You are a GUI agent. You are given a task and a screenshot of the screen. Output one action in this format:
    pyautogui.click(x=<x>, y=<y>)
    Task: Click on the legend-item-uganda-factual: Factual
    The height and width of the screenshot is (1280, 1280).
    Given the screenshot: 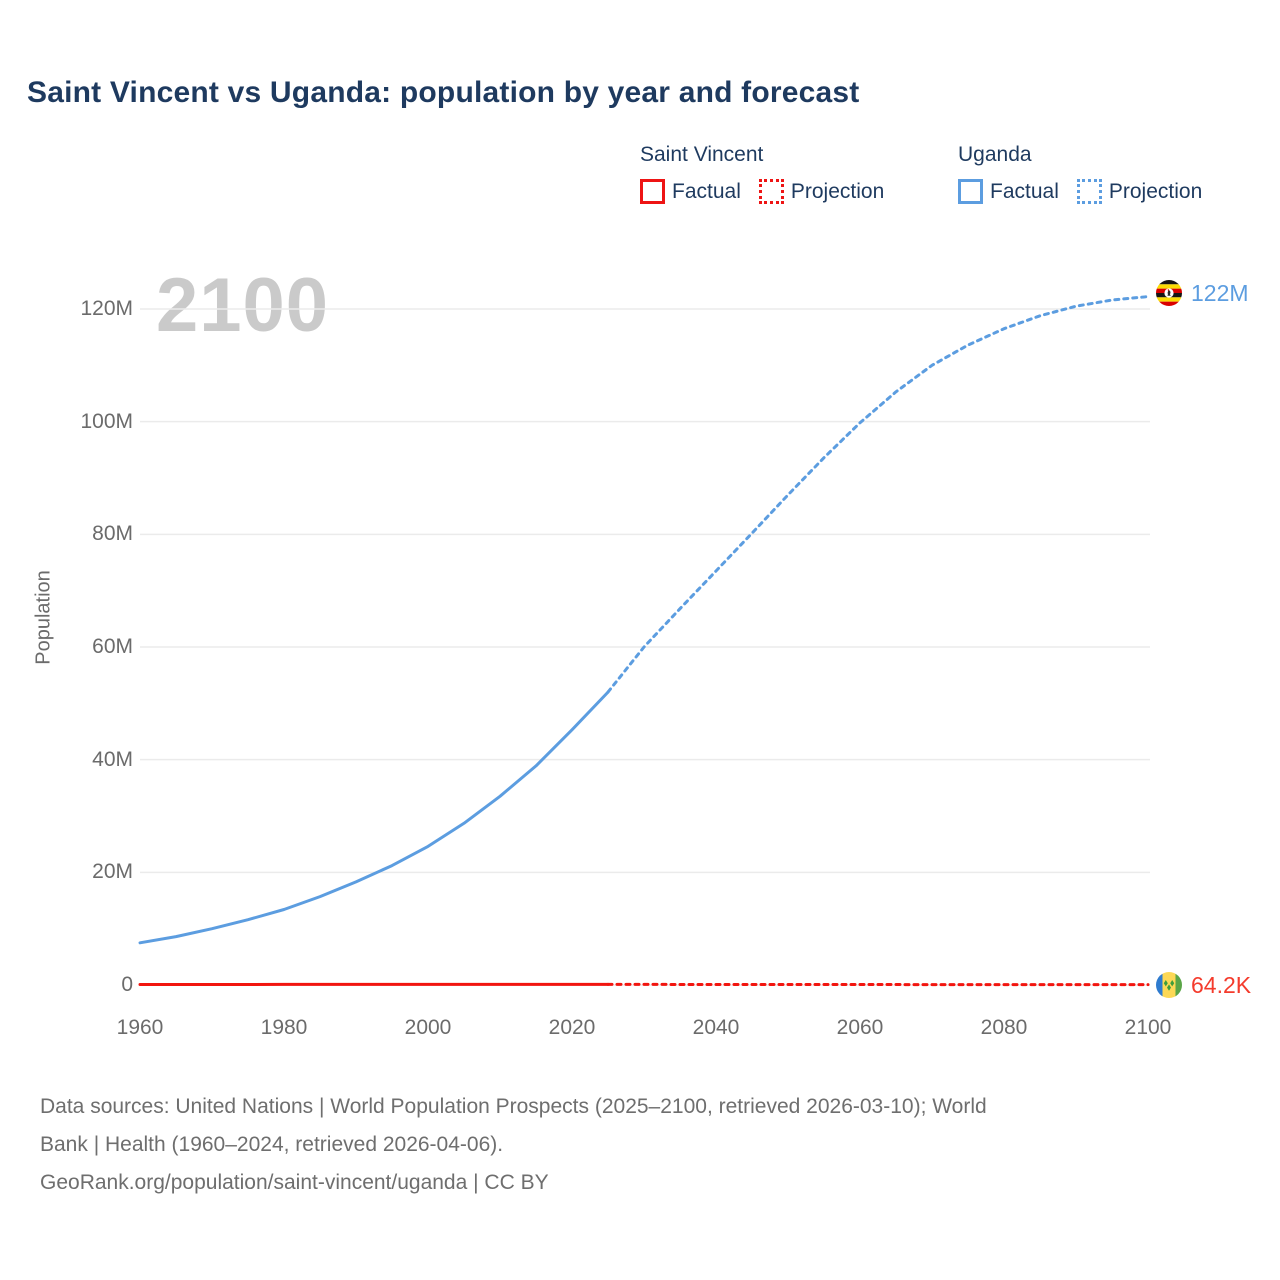 What is the action you would take?
    pyautogui.click(x=1008, y=191)
    